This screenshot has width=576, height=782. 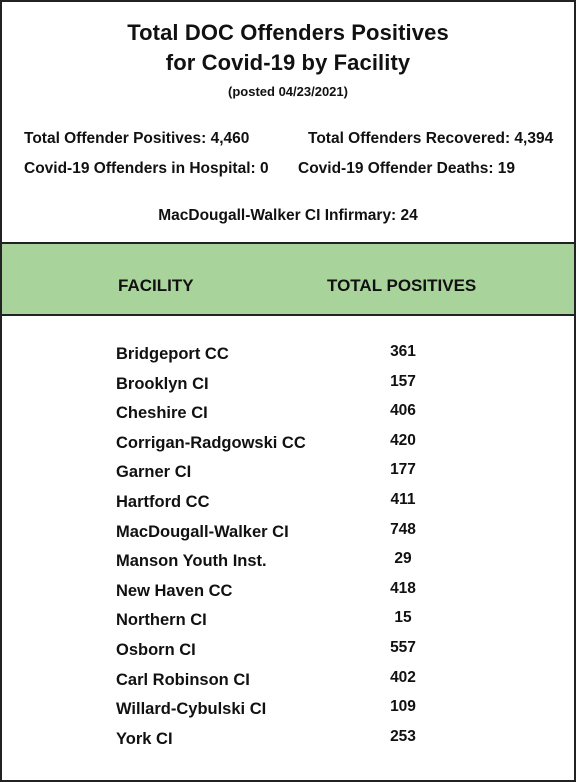 I want to click on facility-total: 748, so click(x=403, y=529).